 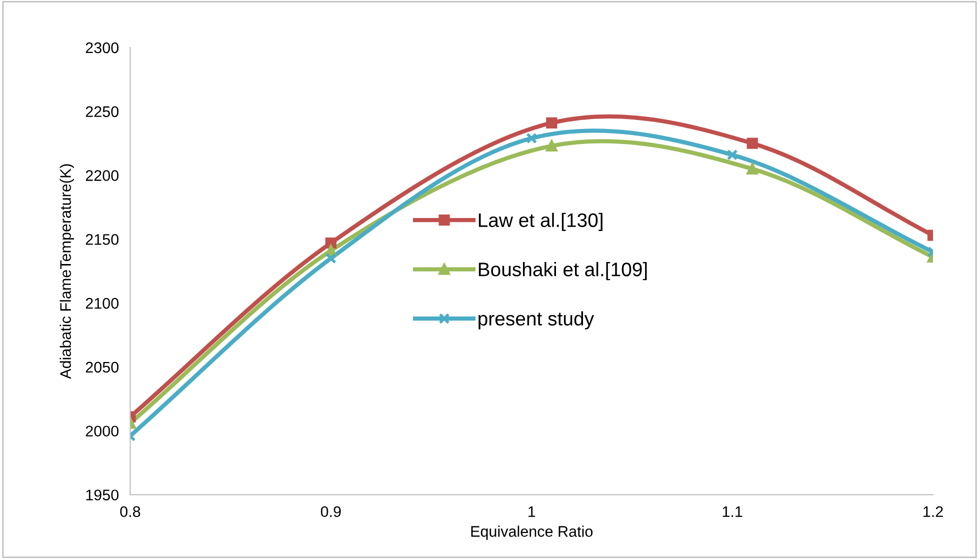 What do you see at coordinates (67, 271) in the screenshot?
I see `y-axis-title: Adiabatic FlameTemperature(K)` at bounding box center [67, 271].